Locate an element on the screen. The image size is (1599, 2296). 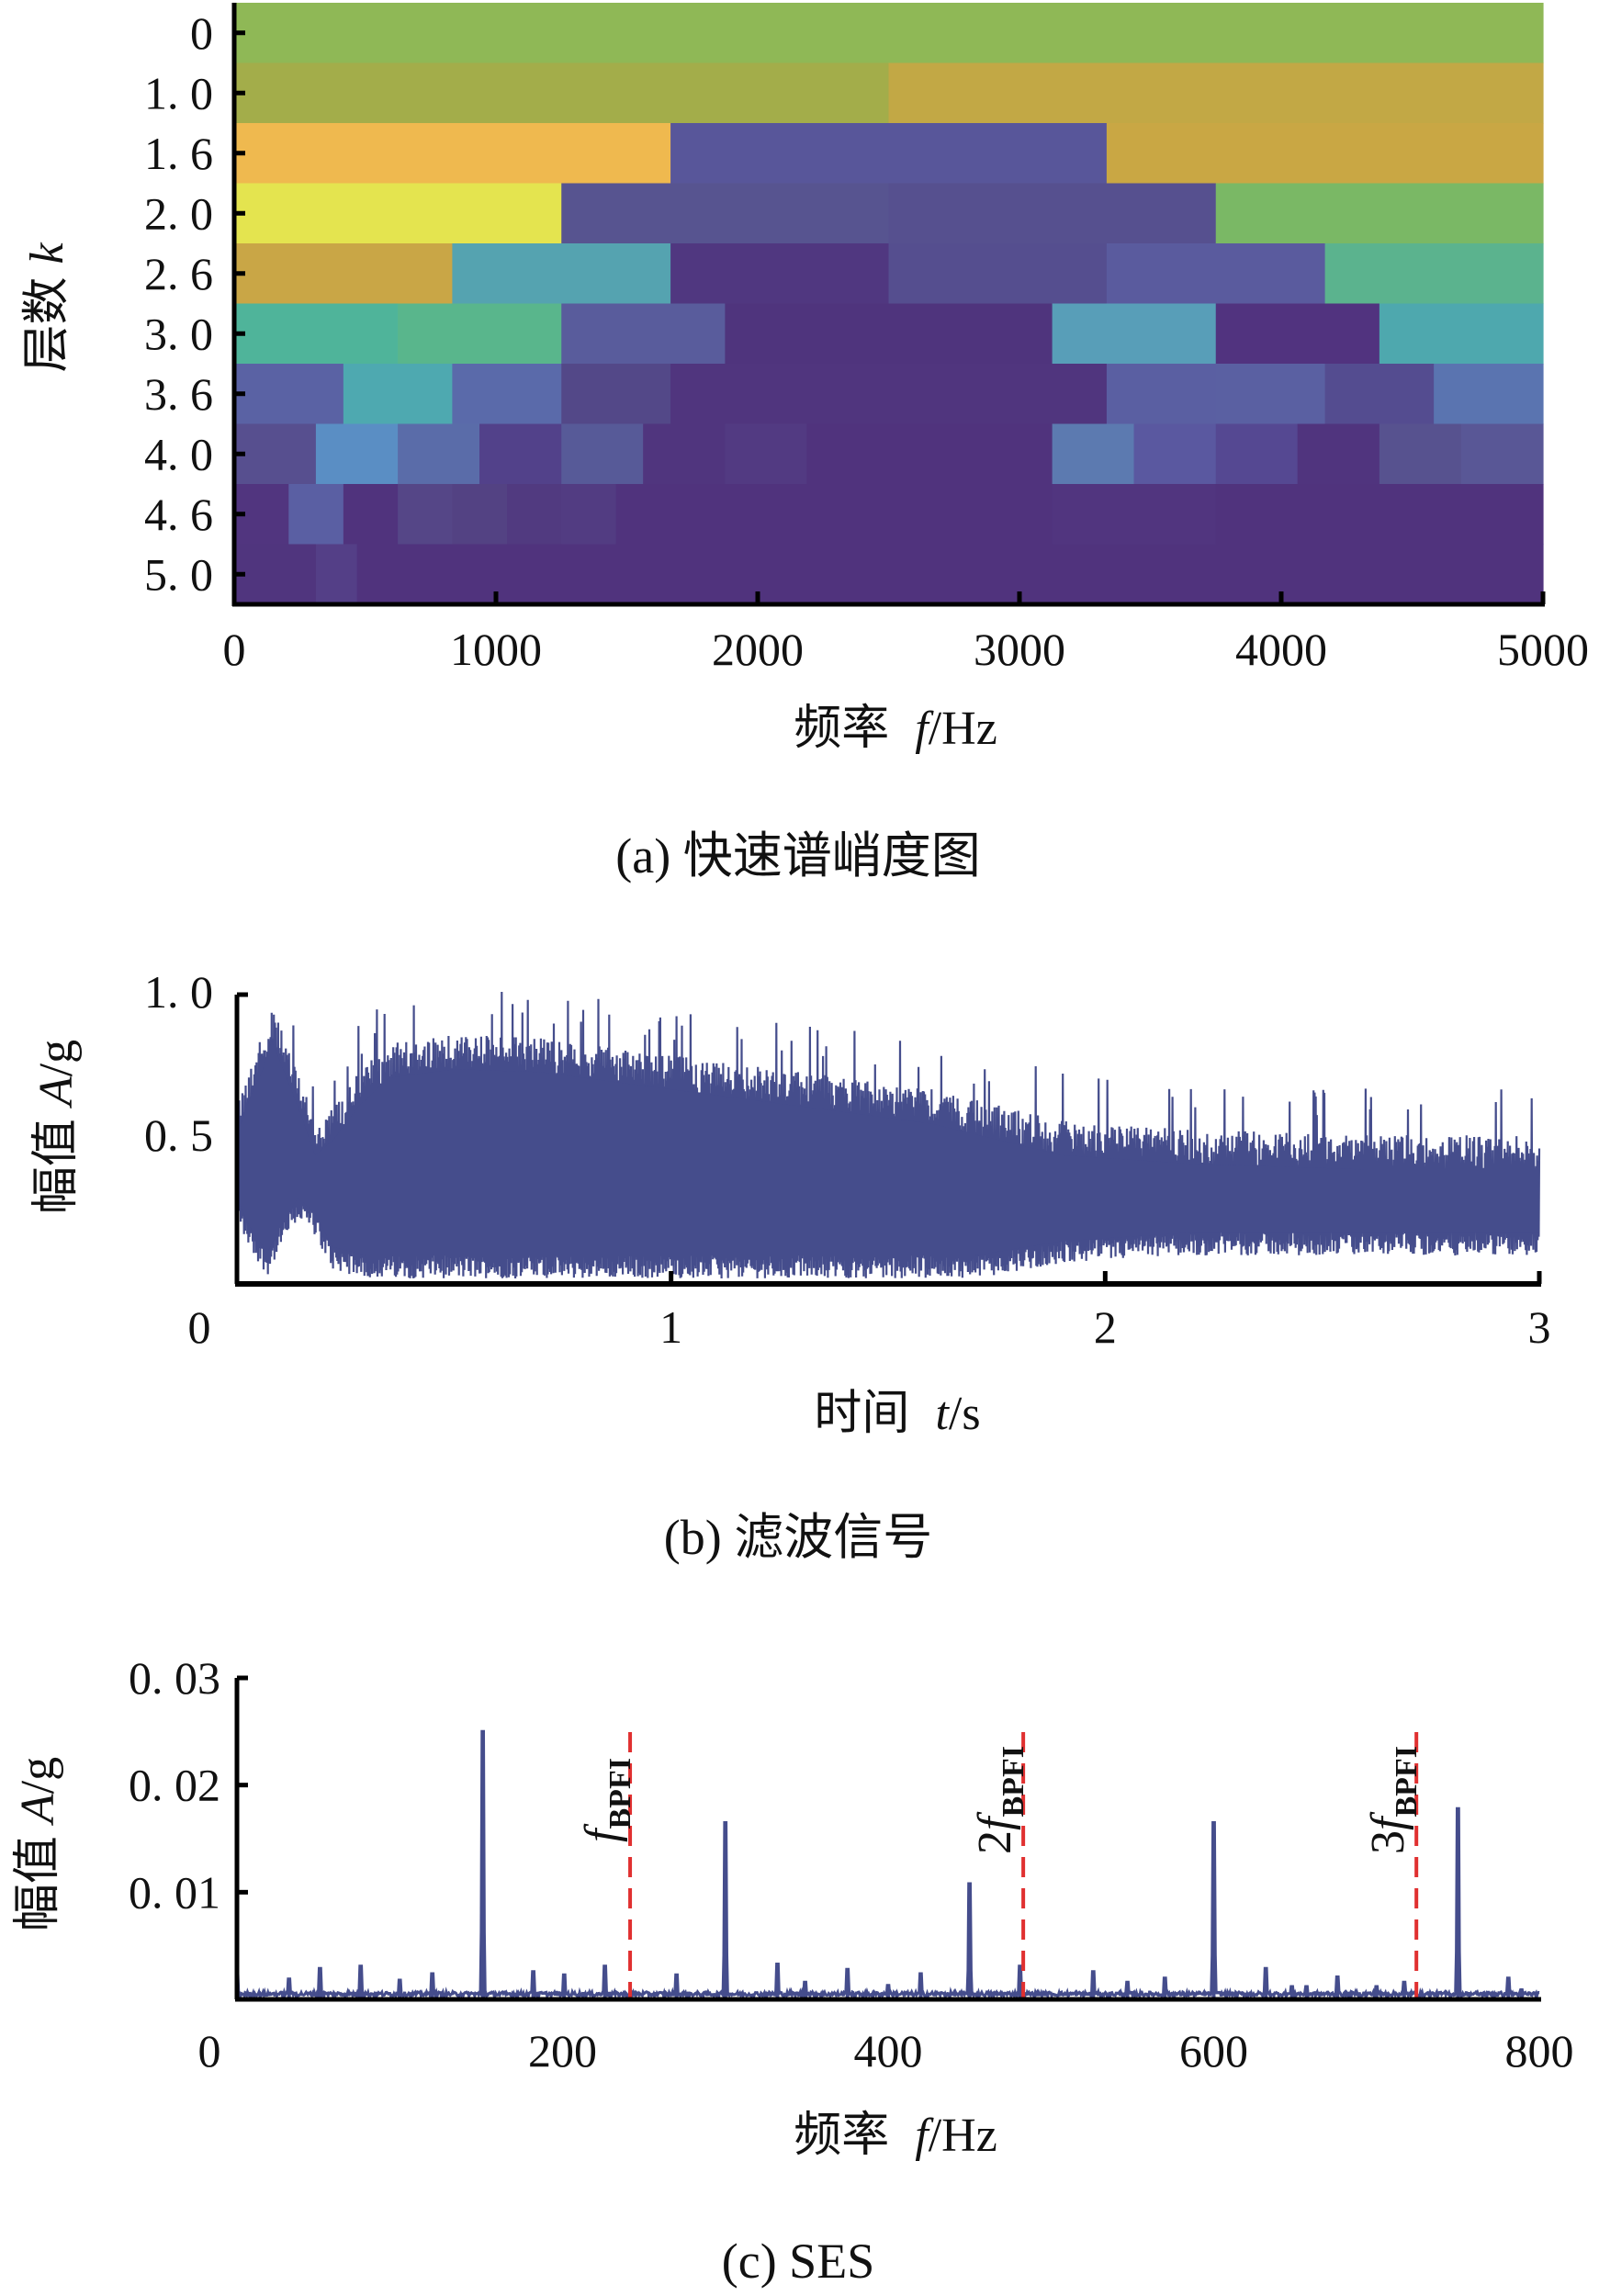
signal-xlabel: 时间 t/s is located at coordinates (897, 1414).